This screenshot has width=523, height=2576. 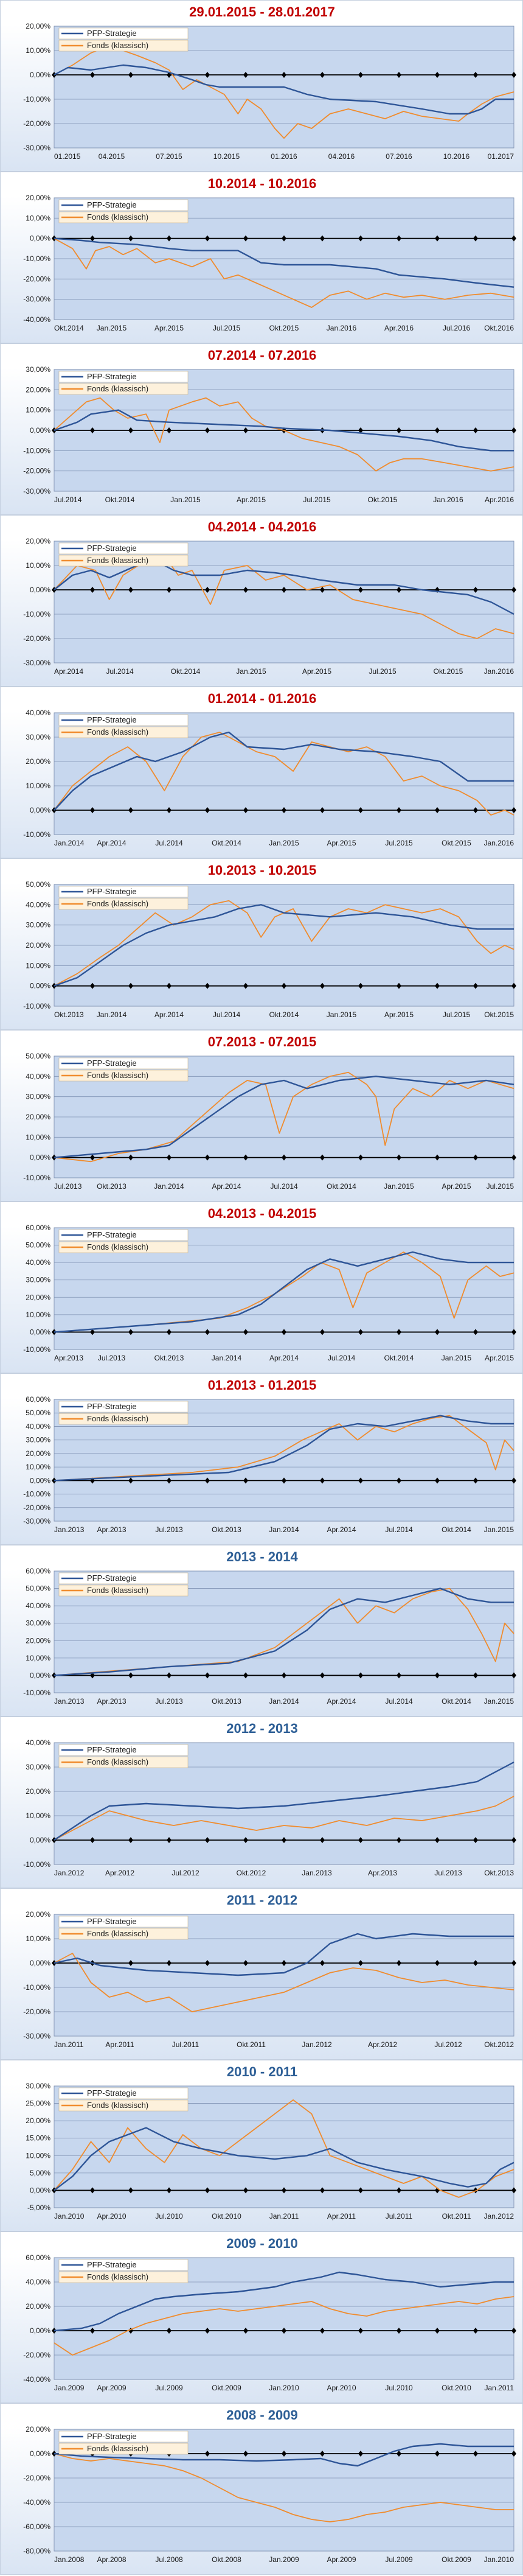 What do you see at coordinates (399, 2388) in the screenshot?
I see `x-tick-label: Jul.2010` at bounding box center [399, 2388].